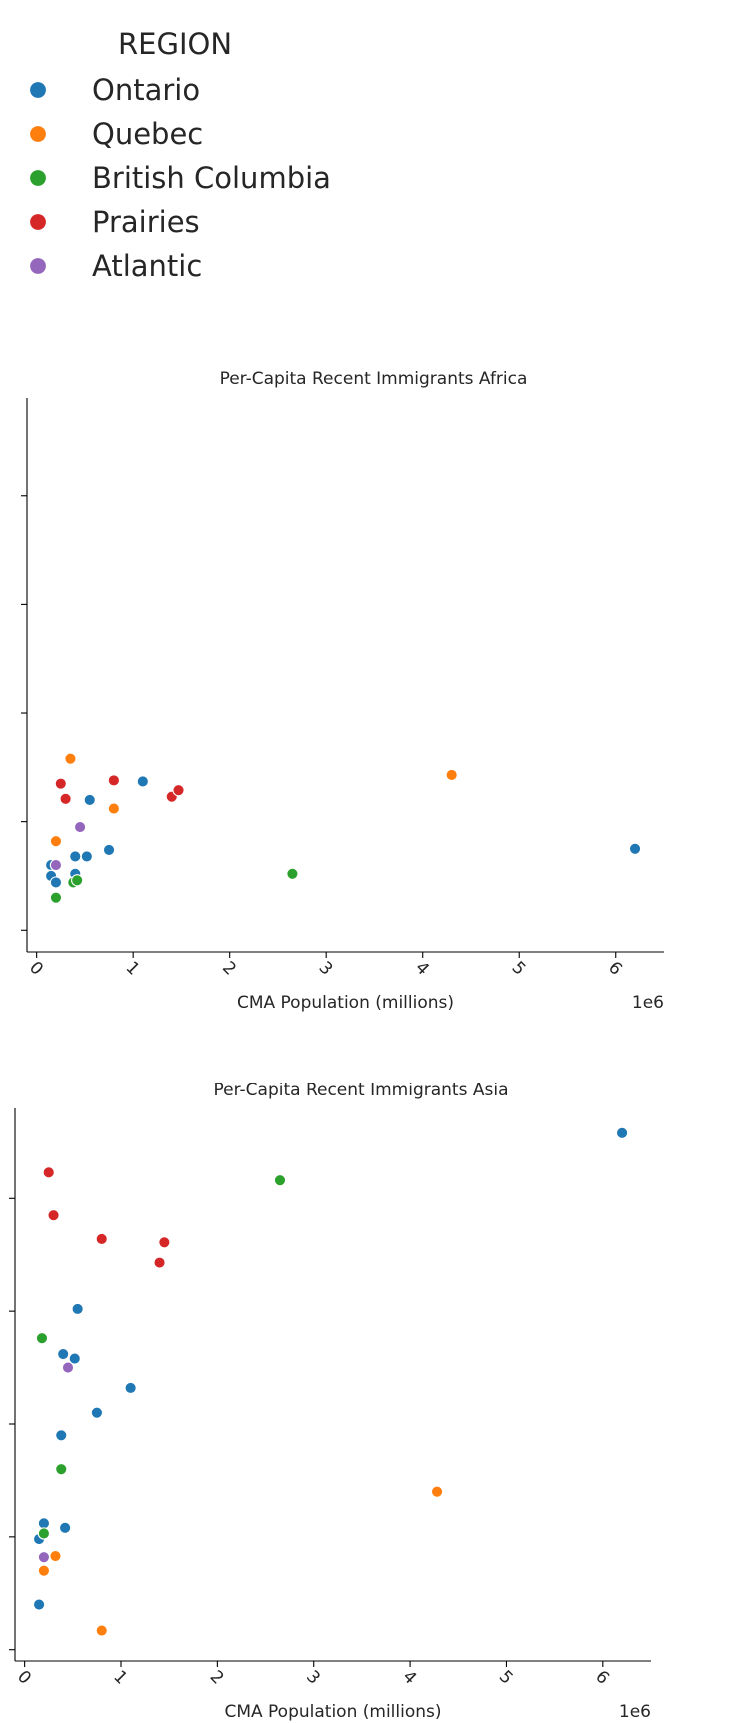 This screenshot has height=1723, width=736. Describe the element at coordinates (147, 266) in the screenshot. I see `legend-label-atlantic: Atlantic` at that location.